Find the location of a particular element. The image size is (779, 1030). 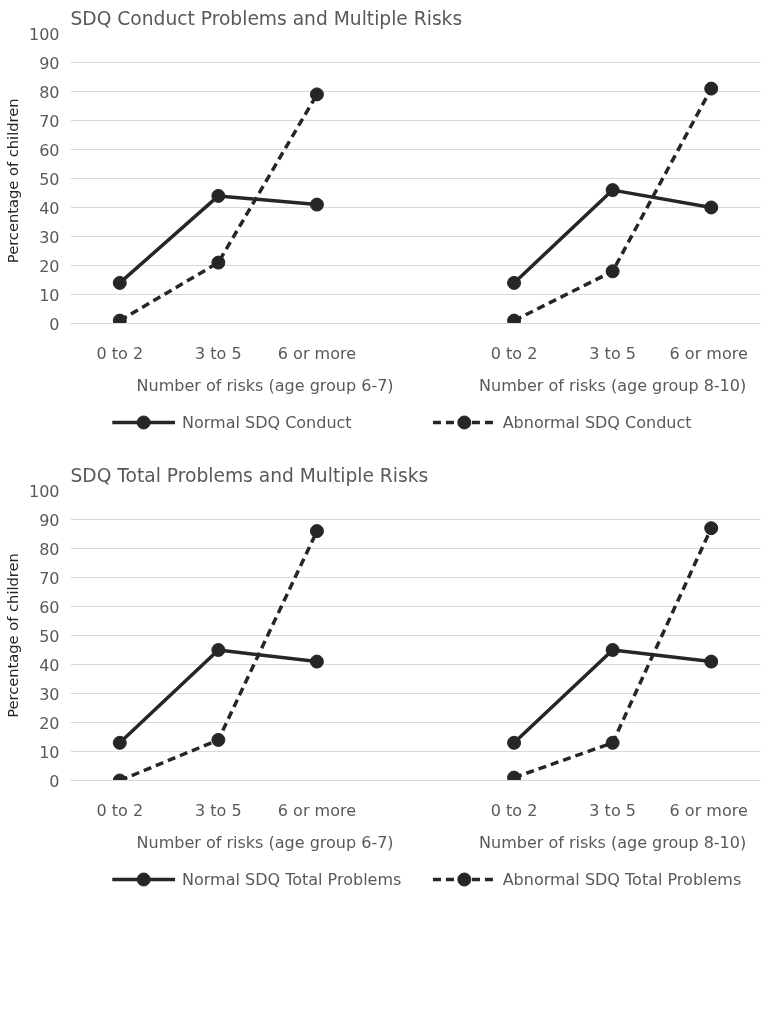

legend-label: Normal SDQ Conduct is located at coordinates (267, 422).